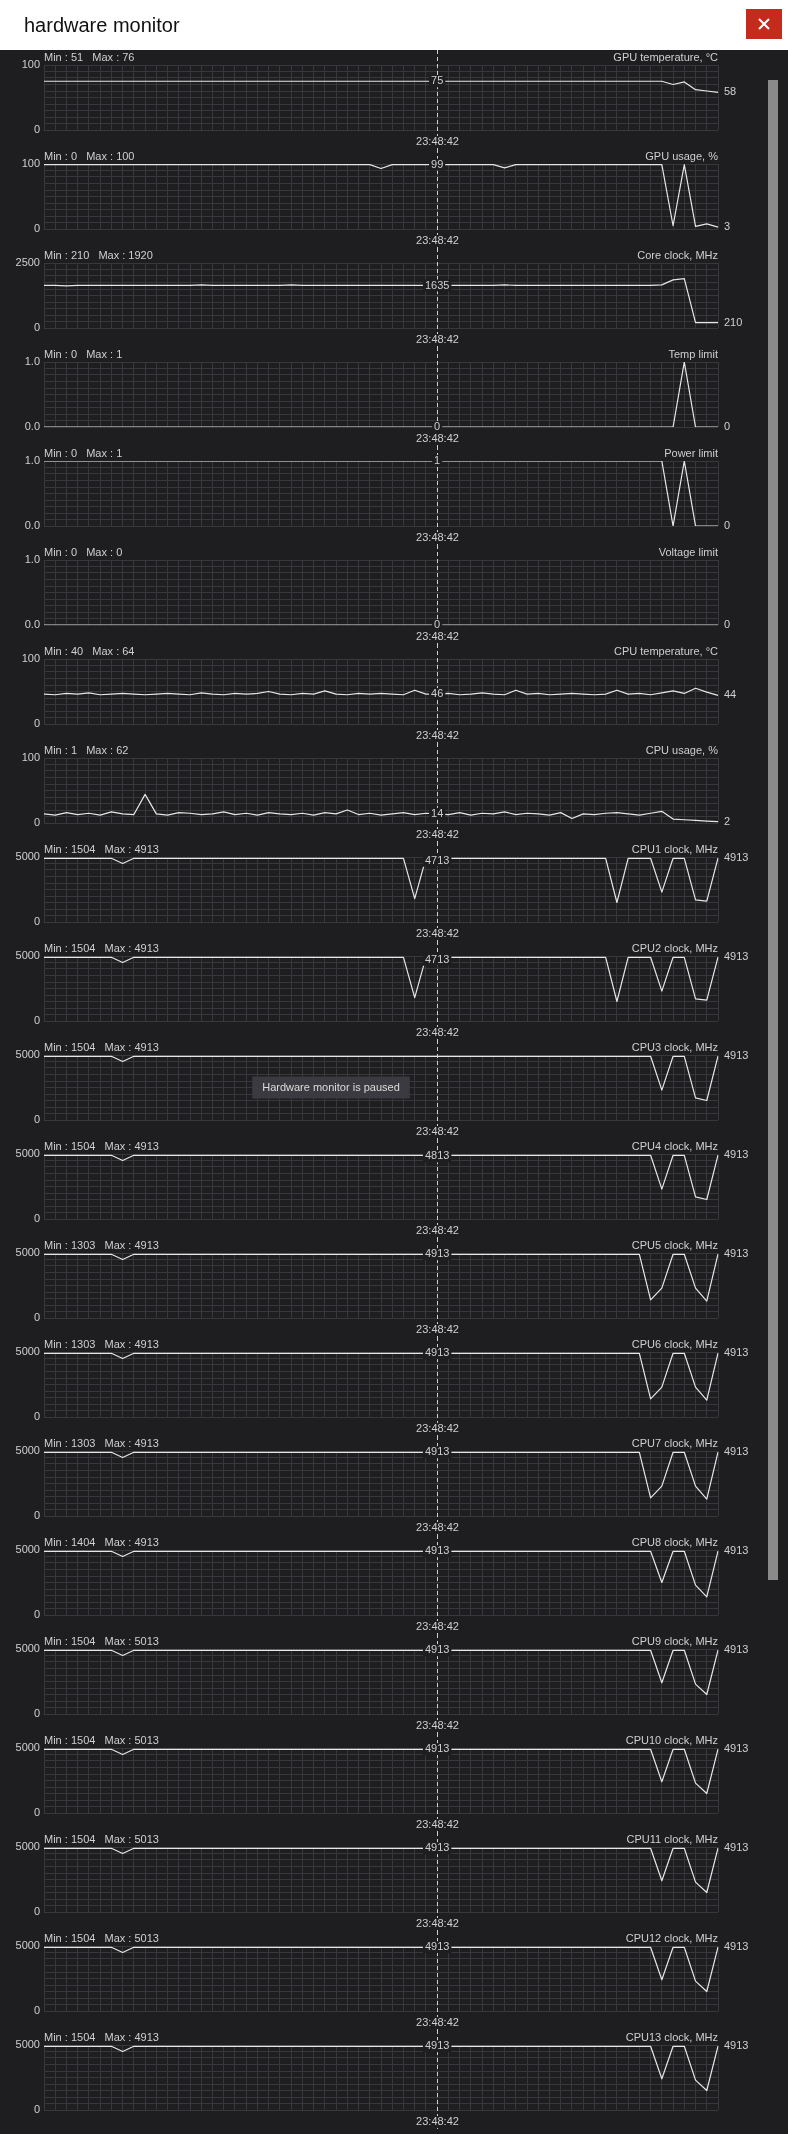  I want to click on text: Min : 0 Max : 100, so click(89, 156).